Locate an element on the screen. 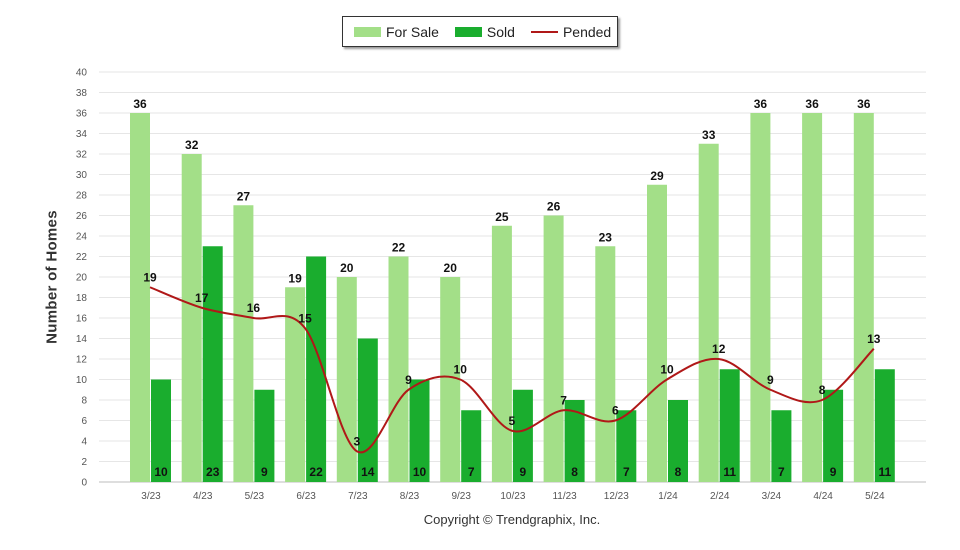  data-label-for-sale: 32 is located at coordinates (192, 145).